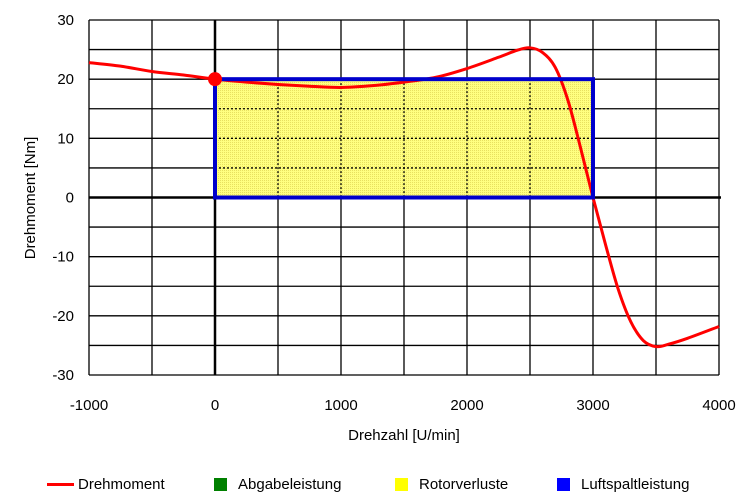 The image size is (750, 501). I want to click on blue-swatch-icon, so click(563, 484).